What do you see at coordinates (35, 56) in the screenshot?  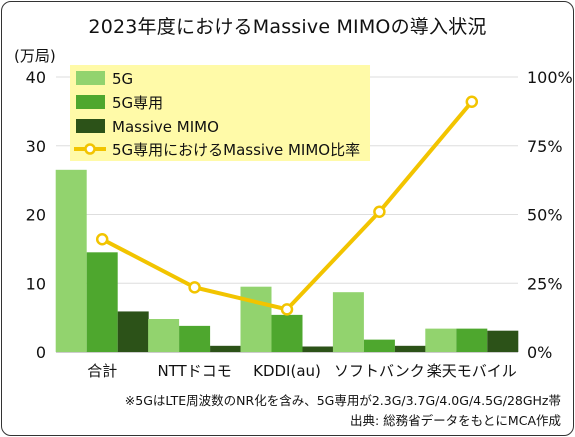 I see `y-axis-unit: (万局)` at bounding box center [35, 56].